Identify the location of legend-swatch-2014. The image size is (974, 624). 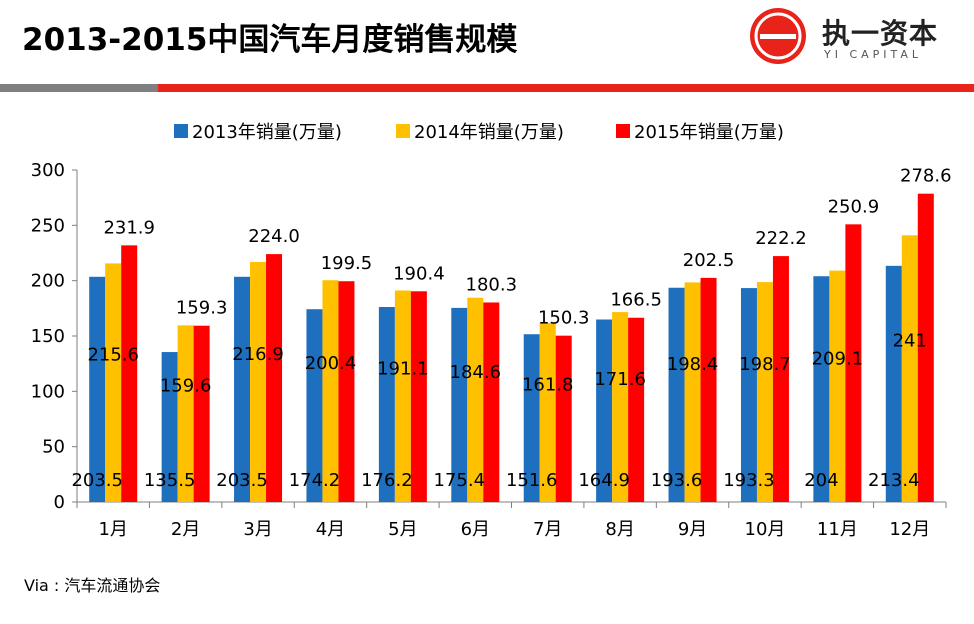
(403, 131).